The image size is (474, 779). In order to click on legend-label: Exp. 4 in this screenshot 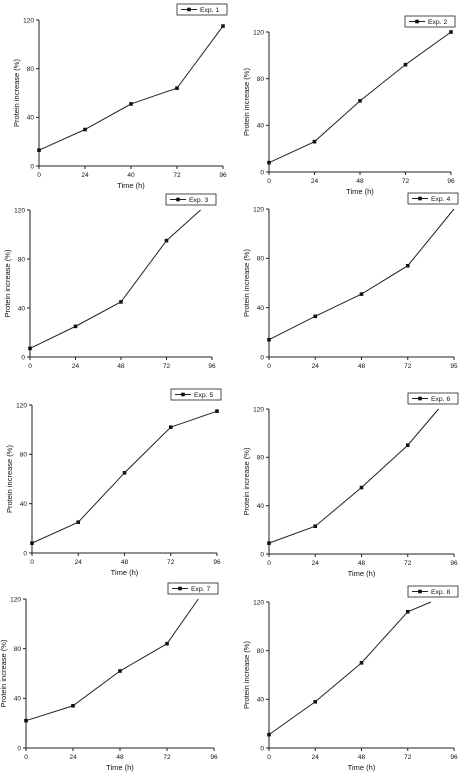, I will do `click(440, 199)`.